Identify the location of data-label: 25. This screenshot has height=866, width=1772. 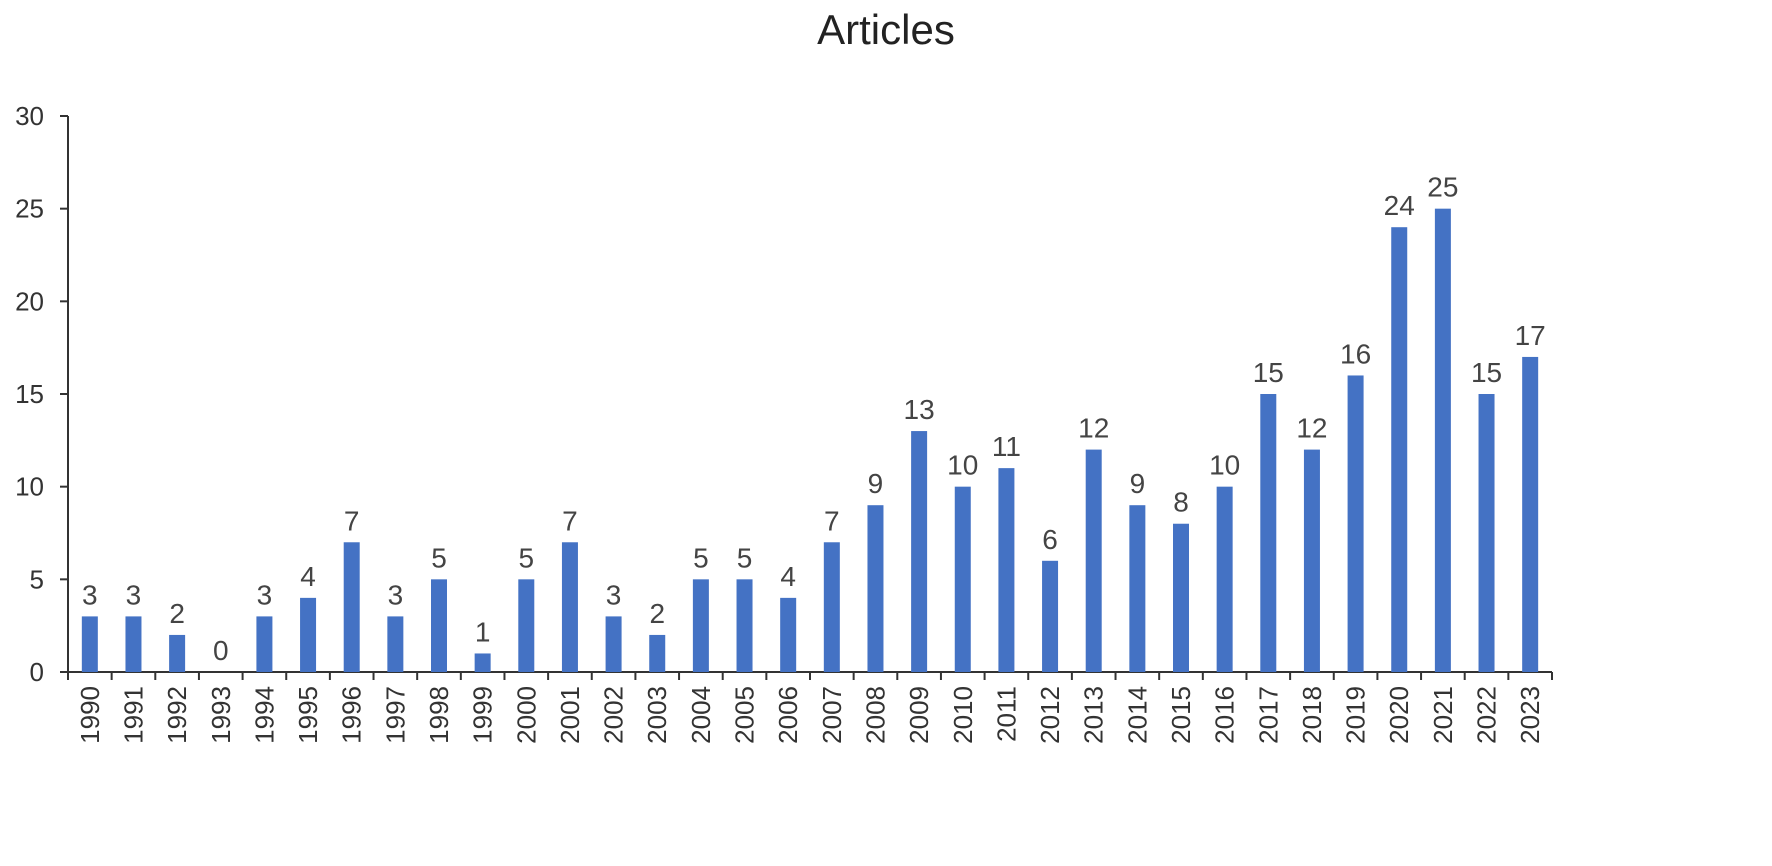
(1442, 187).